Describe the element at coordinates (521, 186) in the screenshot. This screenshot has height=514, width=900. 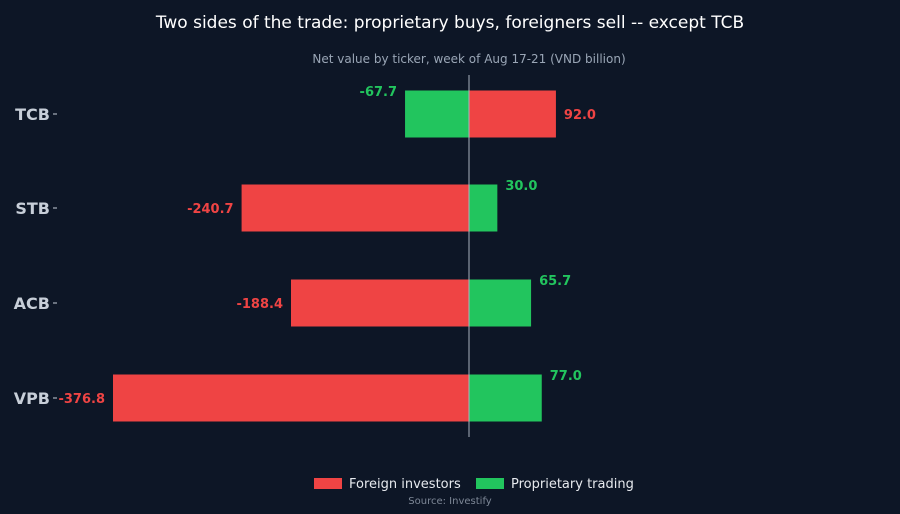
I see `value-label-proprietary-stb: 30.0` at that location.